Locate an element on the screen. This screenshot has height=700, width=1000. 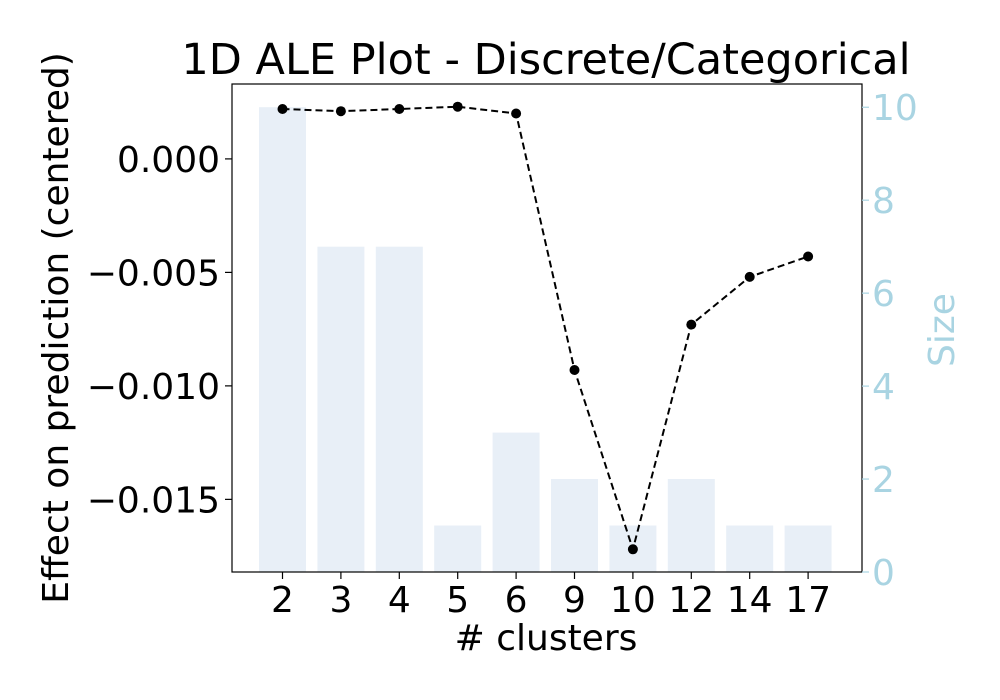
x-tick-label: 14 is located at coordinates (750, 600).